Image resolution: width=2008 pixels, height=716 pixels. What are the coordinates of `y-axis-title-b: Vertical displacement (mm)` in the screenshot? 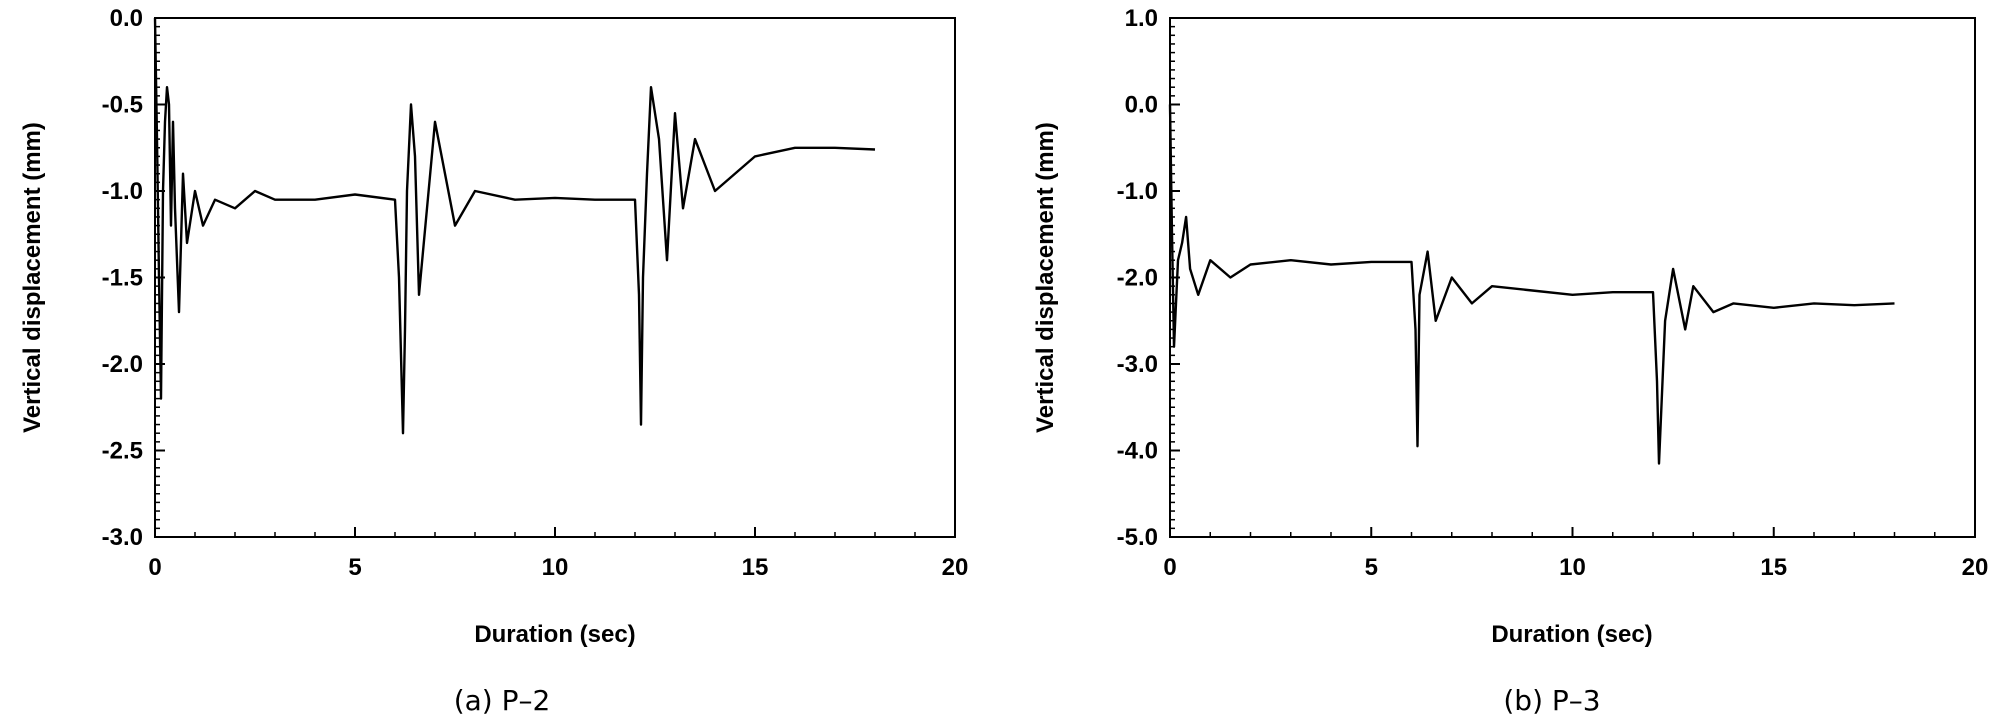 It's located at (1045, 277).